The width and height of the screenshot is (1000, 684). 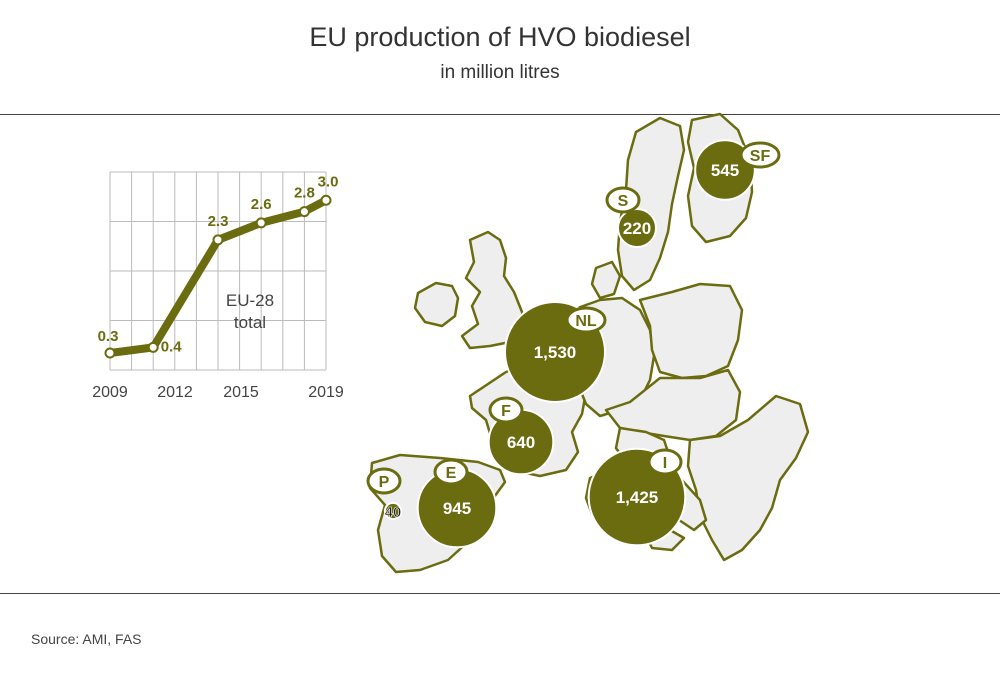 I want to click on inset-label-line1: EU-28, so click(x=250, y=300).